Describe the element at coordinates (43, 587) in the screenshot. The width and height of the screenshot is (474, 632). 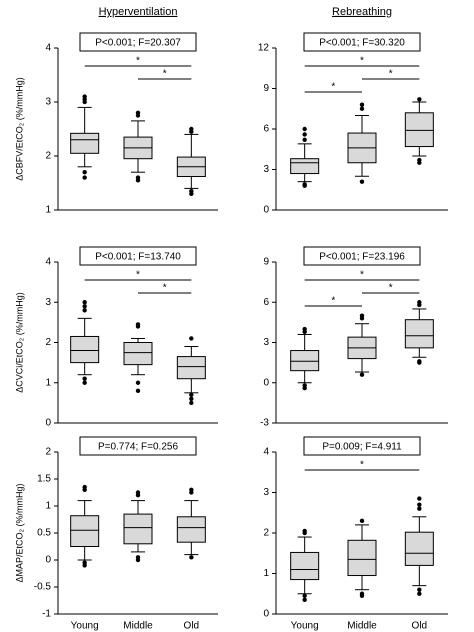
I see `y-tick-label: -0.5` at that location.